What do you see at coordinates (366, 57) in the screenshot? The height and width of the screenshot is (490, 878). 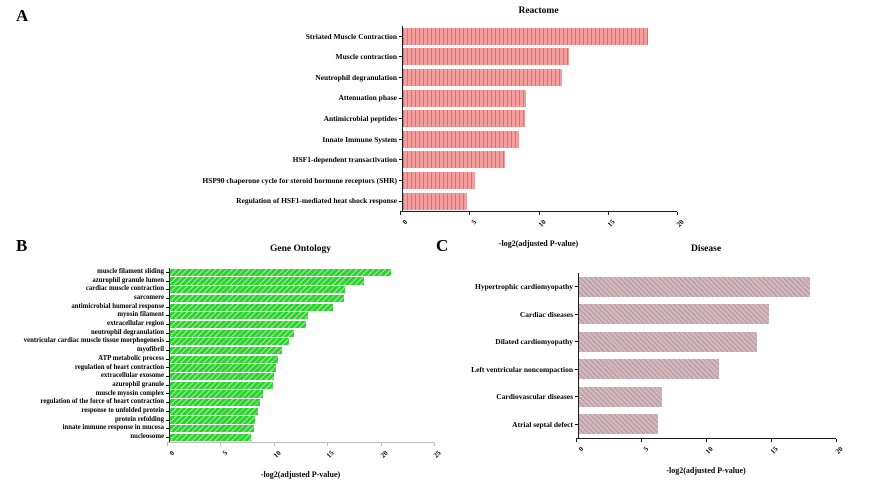 I see `category-label: Muscle contraction` at bounding box center [366, 57].